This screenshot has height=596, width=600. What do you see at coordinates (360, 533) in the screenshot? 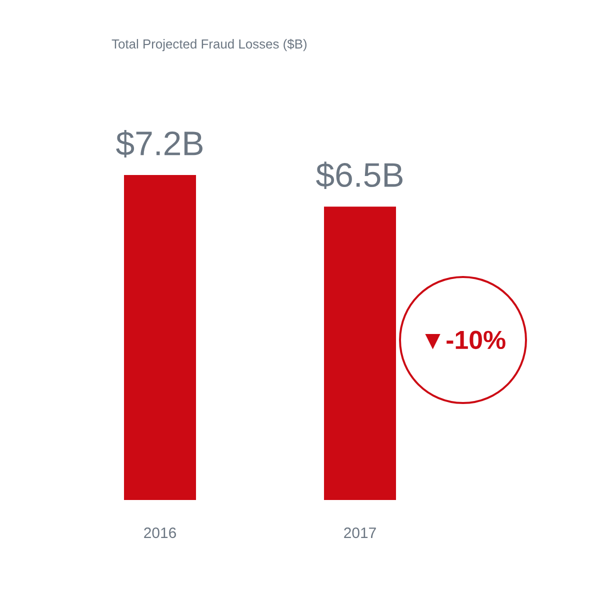
I see `x-tick-label: 2017` at bounding box center [360, 533].